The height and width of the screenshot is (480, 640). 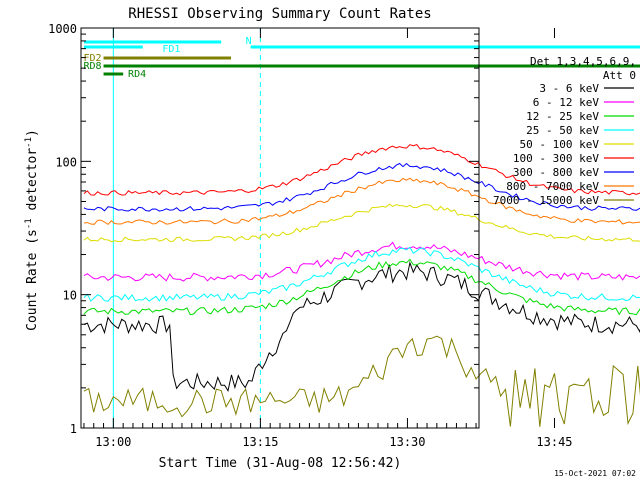 I want to click on flag-label-rd4: RD4, so click(x=137, y=74).